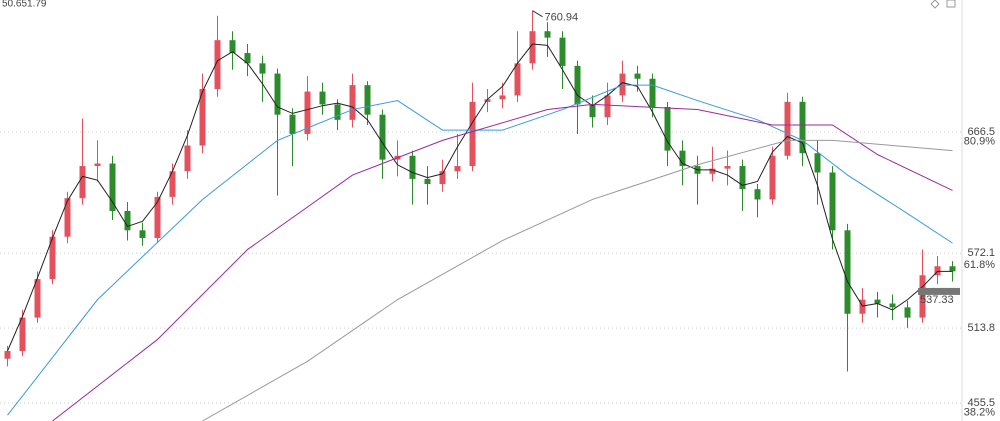 The width and height of the screenshot is (1000, 421). I want to click on y-tick-label: 513.8, so click(981, 328).